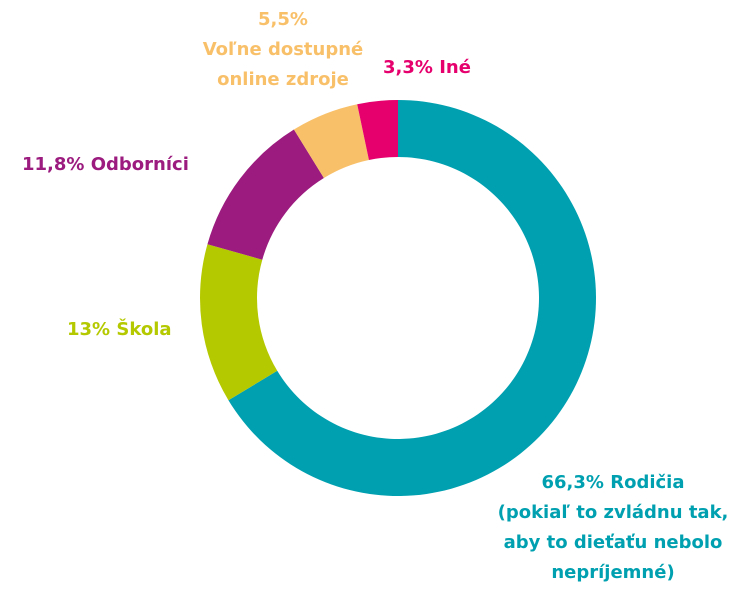 This screenshot has width=738, height=592. What do you see at coordinates (408, 67) in the screenshot?
I see `value-label: 3,3%` at bounding box center [408, 67].